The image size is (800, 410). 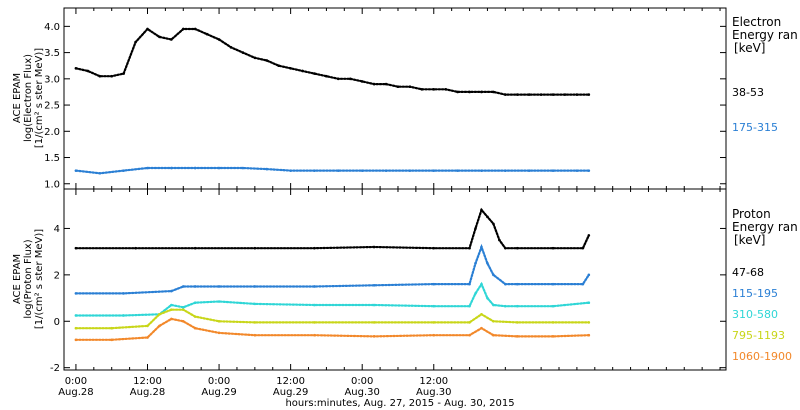 I want to click on proton-ylabel-line-2: log(Proton Flux), so click(x=28, y=278).